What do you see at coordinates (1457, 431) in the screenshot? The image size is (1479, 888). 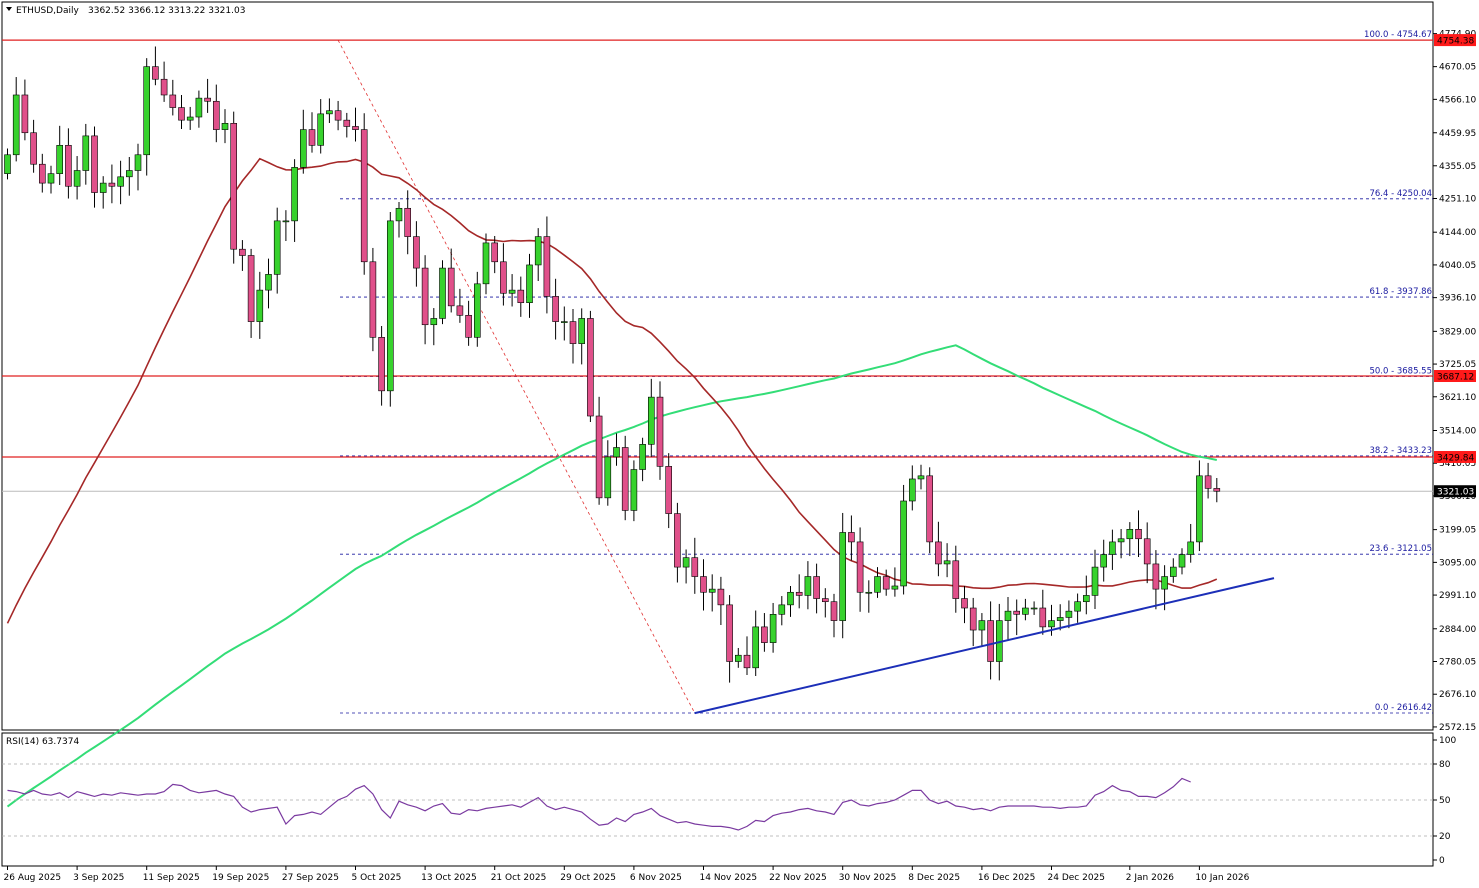 I see `price-tick-label: 3514.00` at bounding box center [1457, 431].